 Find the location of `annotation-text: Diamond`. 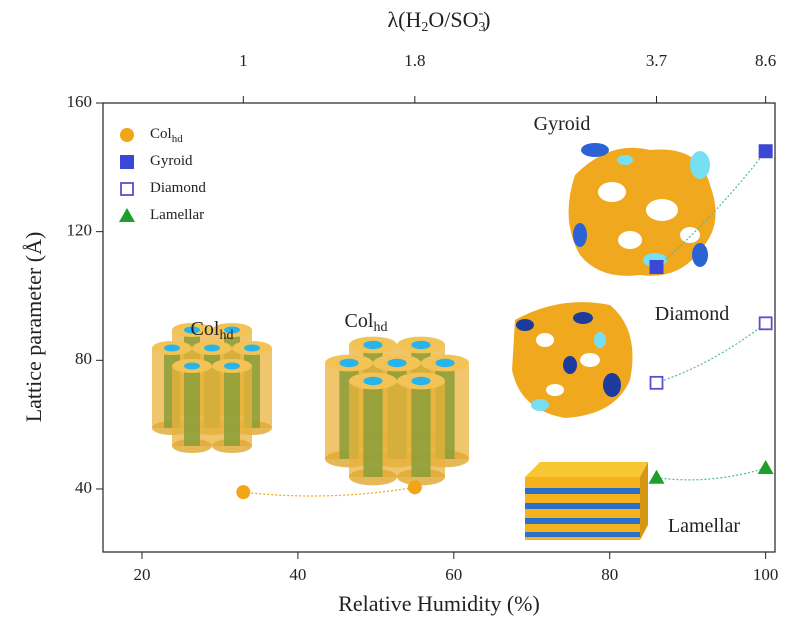

annotation-text: Diamond is located at coordinates (692, 314).